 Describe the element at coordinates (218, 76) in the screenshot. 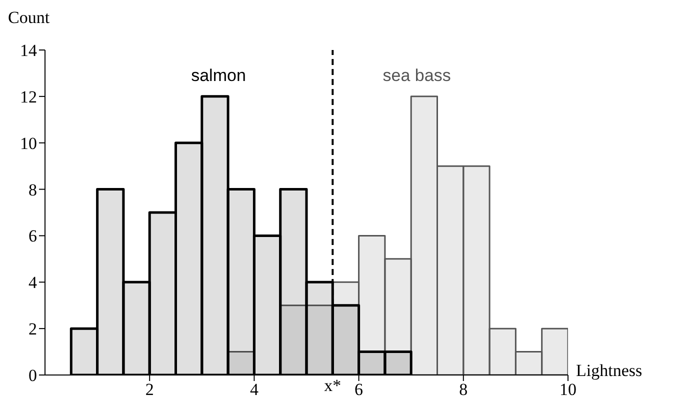

I see `series-label: salmon` at that location.